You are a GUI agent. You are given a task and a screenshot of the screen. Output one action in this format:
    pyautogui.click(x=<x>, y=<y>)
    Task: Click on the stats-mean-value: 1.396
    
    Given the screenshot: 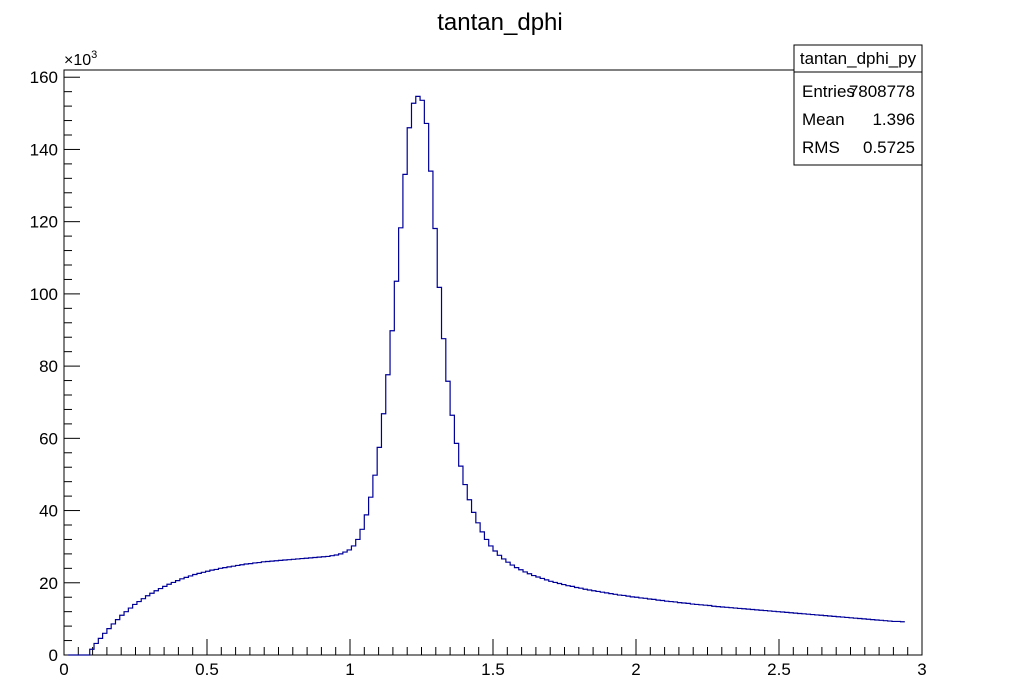 What is the action you would take?
    pyautogui.click(x=893, y=119)
    